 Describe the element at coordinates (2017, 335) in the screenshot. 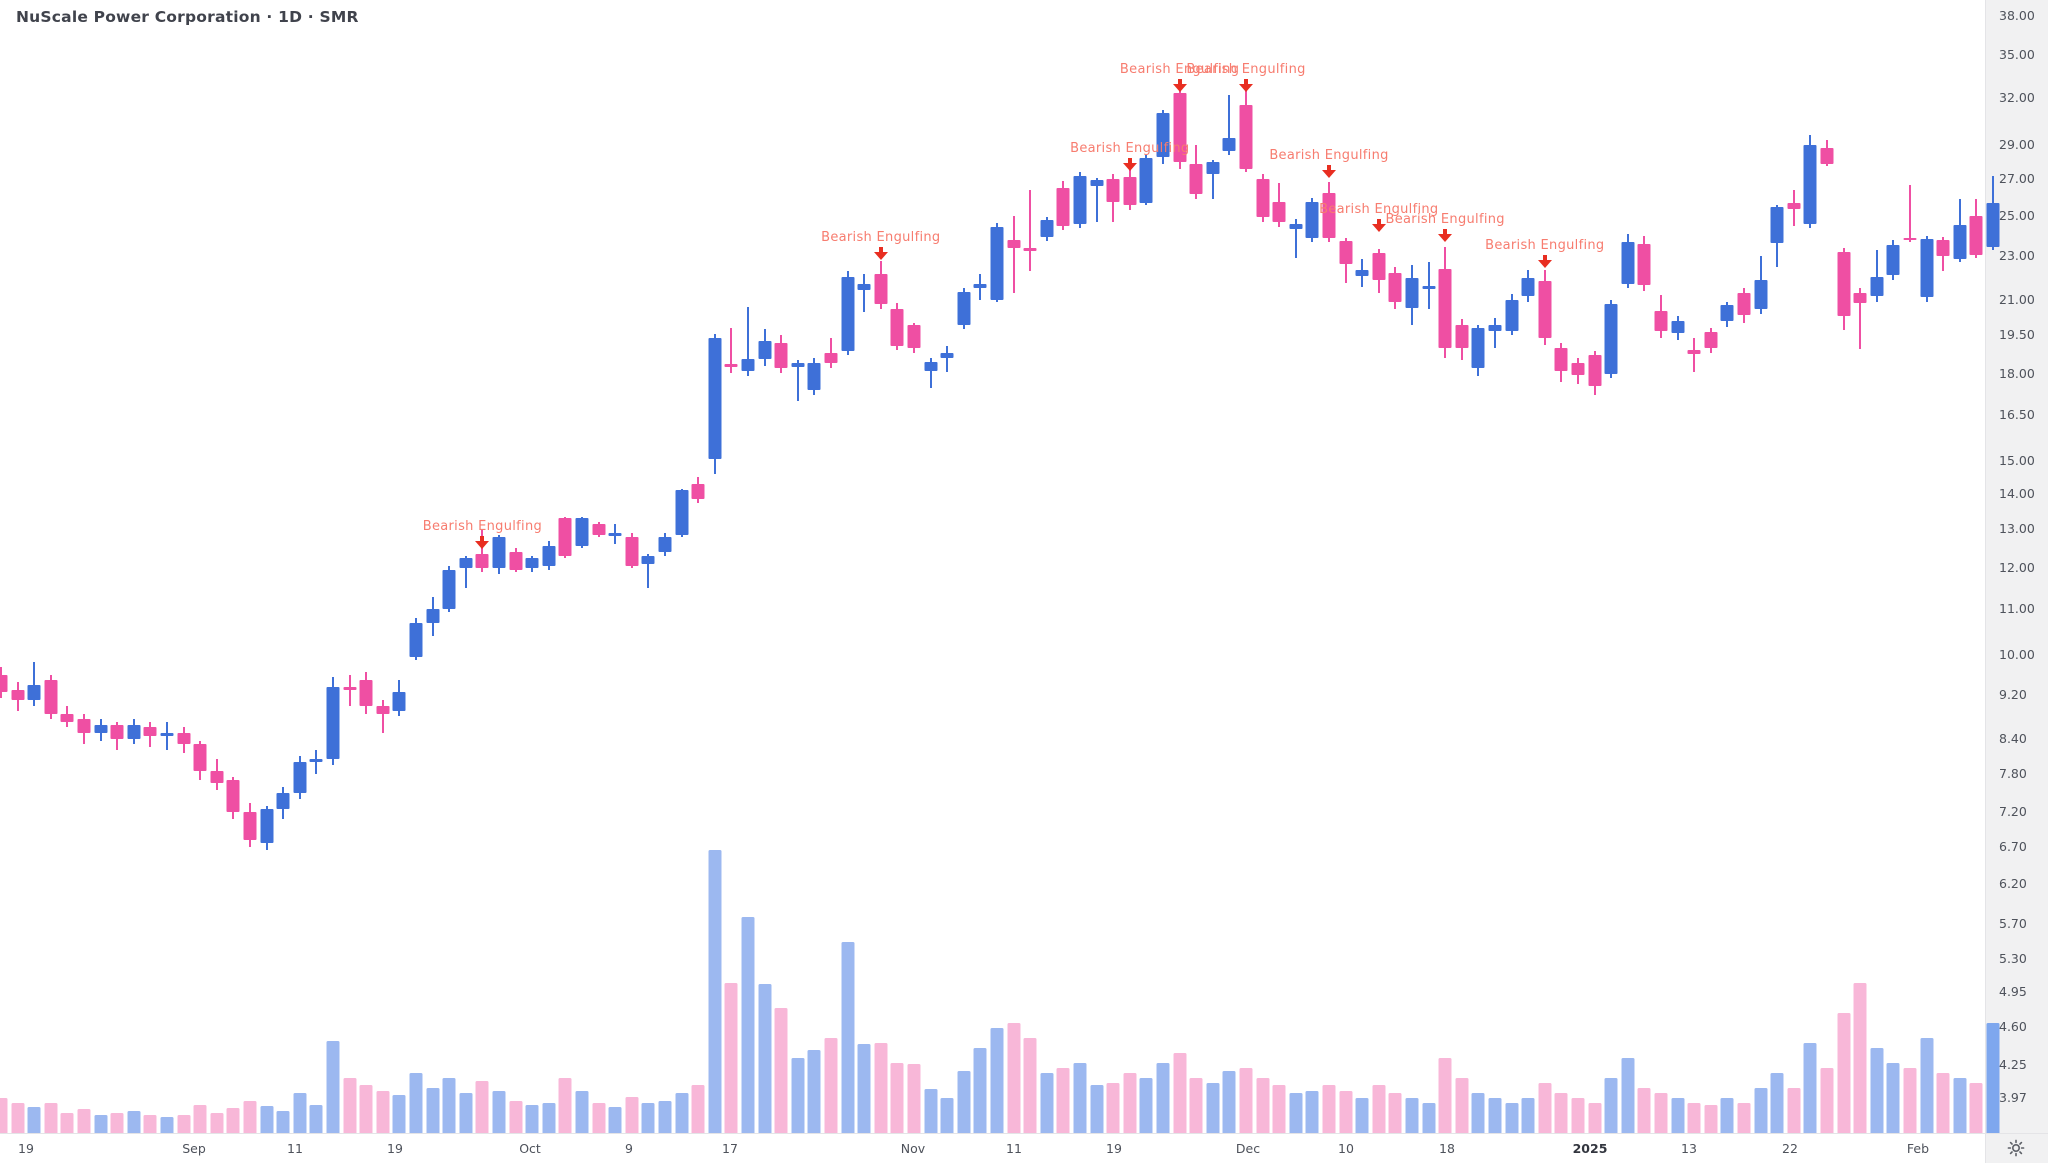

I see `price-axis-label: 19.50` at that location.